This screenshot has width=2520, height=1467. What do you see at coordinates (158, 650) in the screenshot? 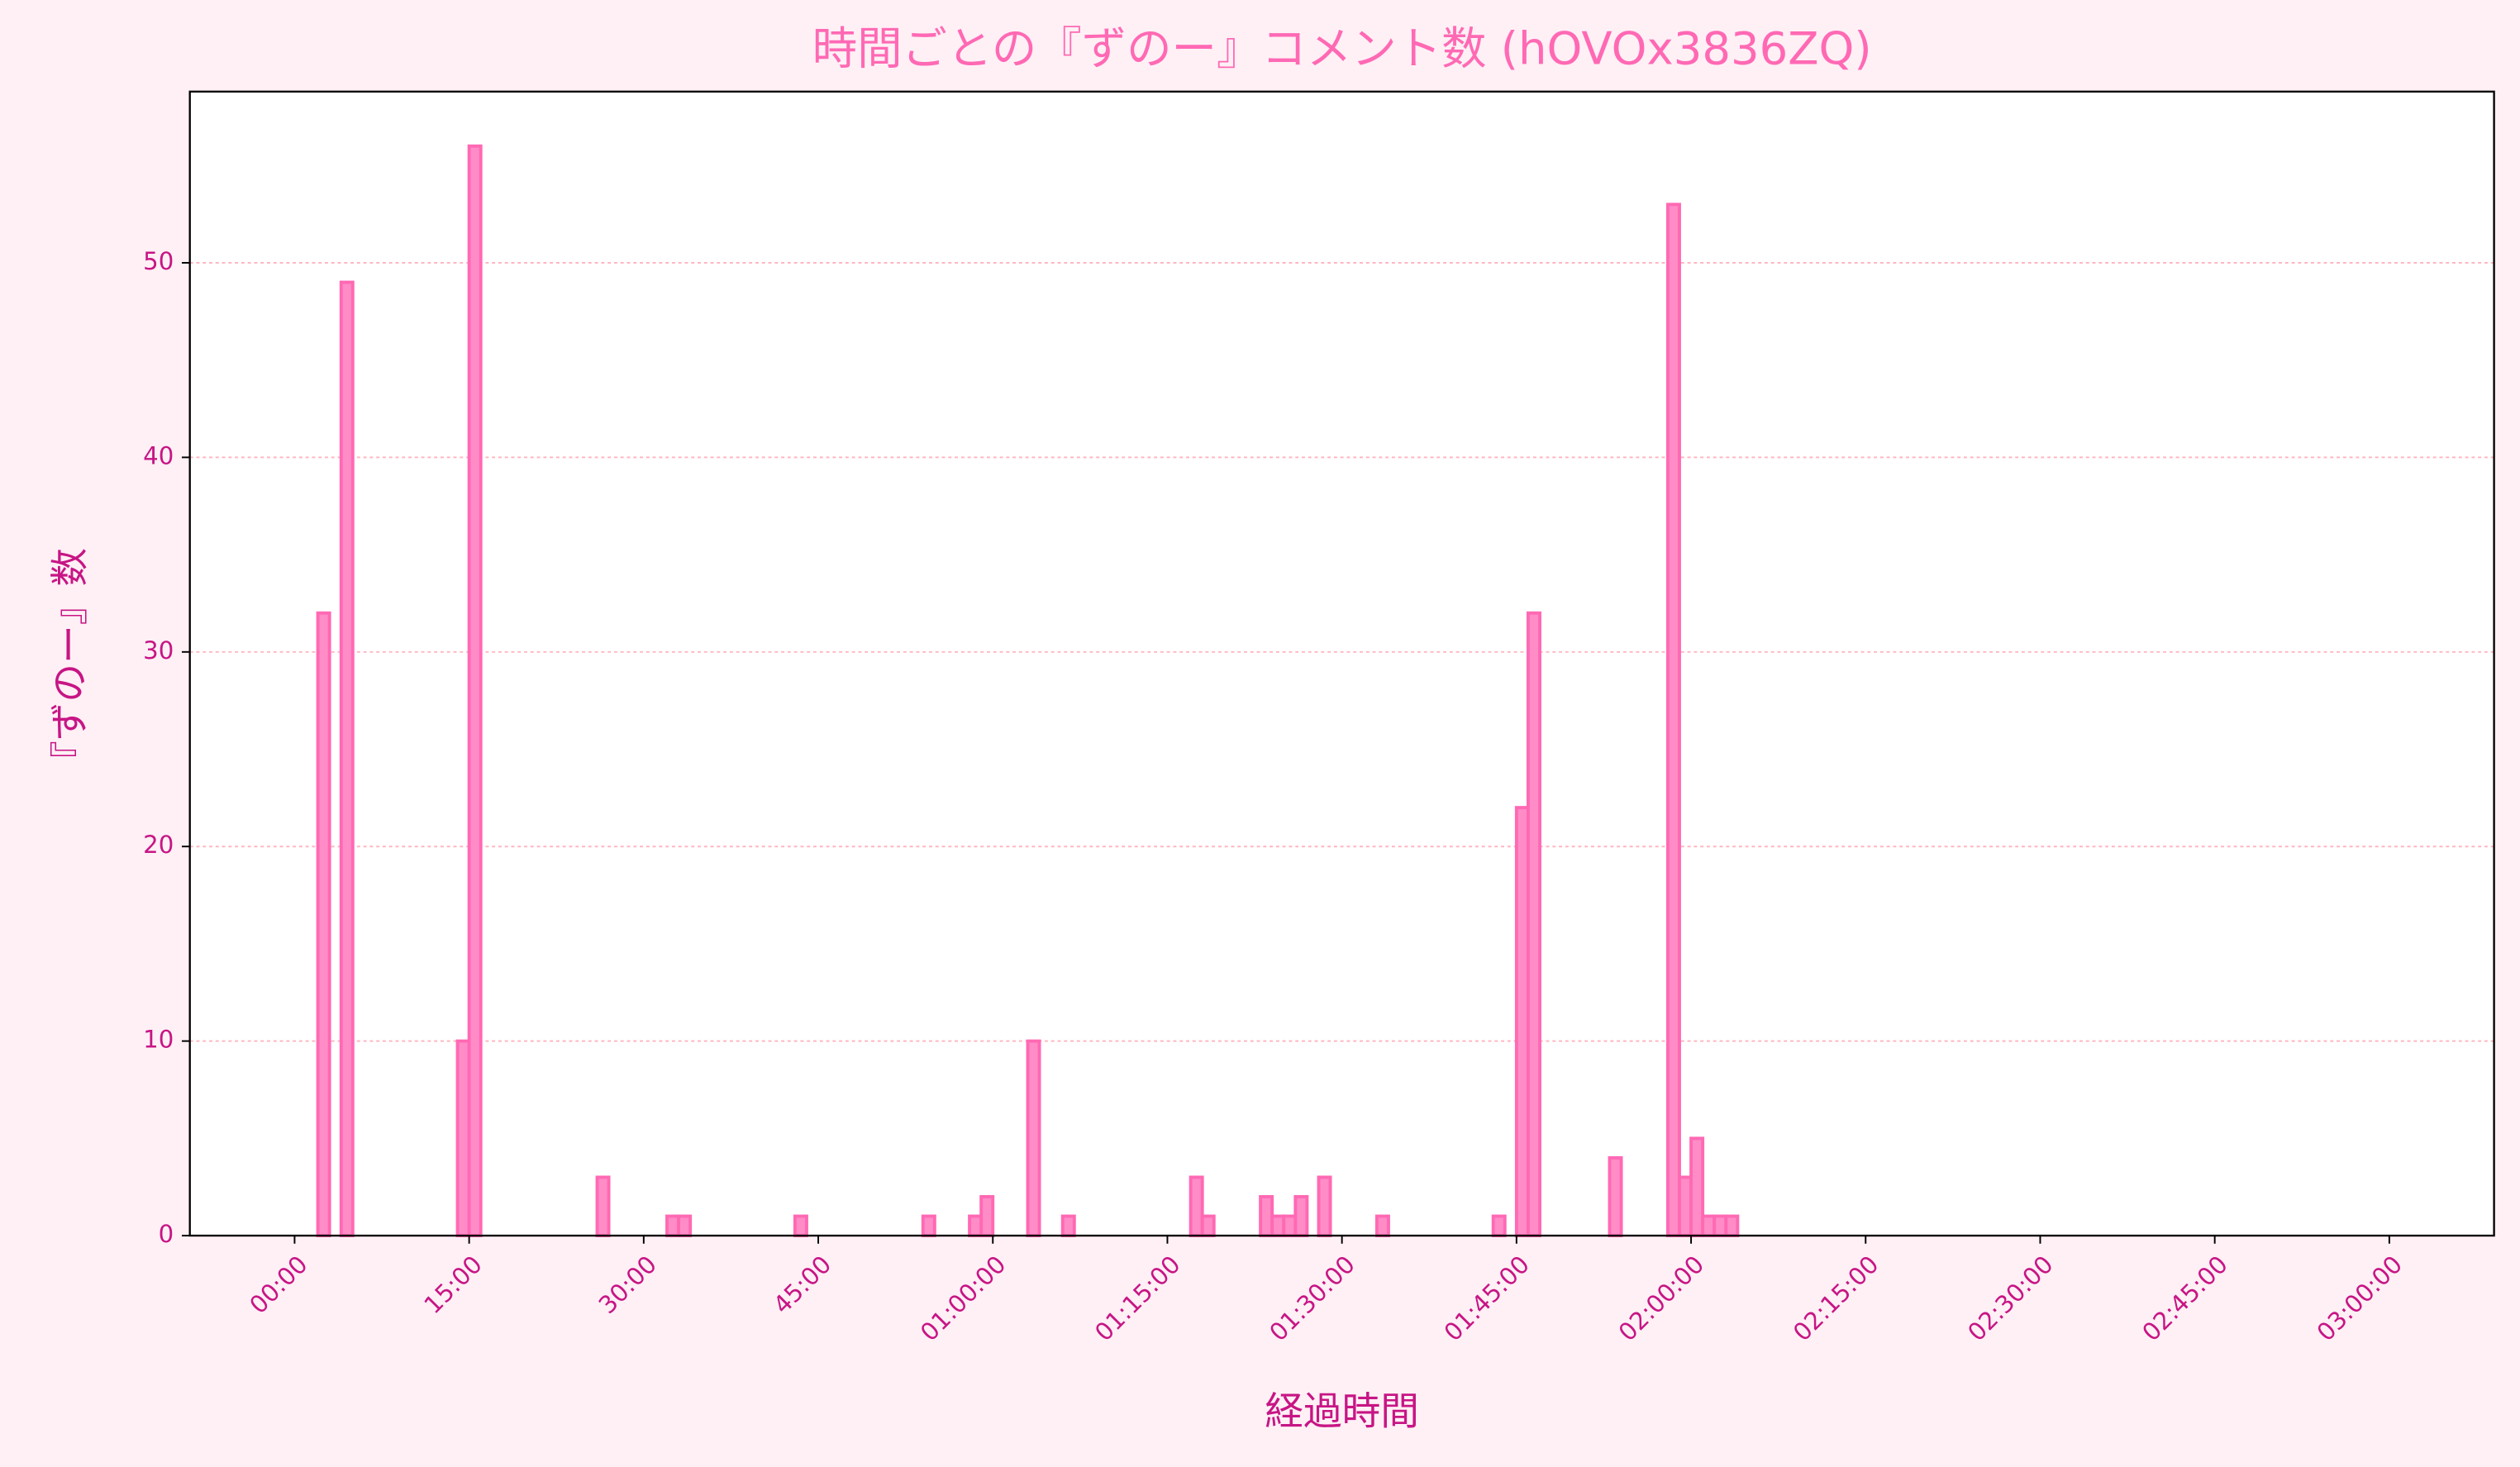
I see `y-tick-label: 30` at bounding box center [158, 650].